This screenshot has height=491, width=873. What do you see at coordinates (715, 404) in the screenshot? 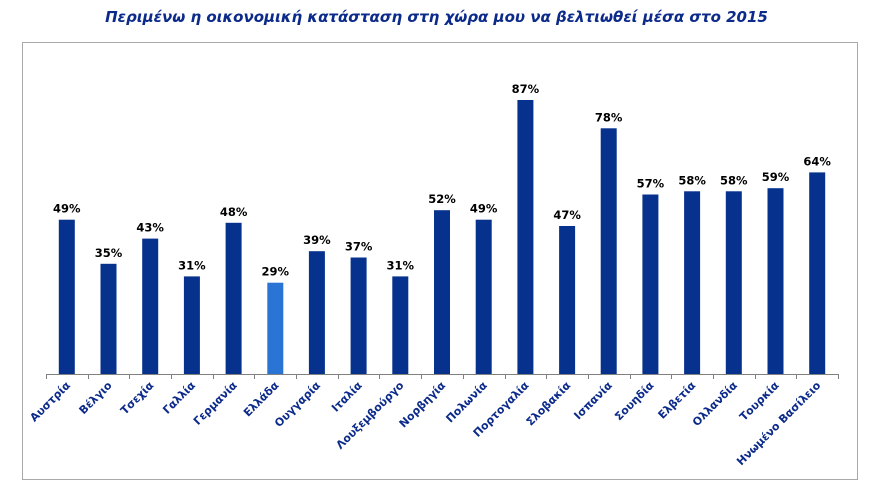
I see `category-label-16: Ολλανδία` at bounding box center [715, 404].